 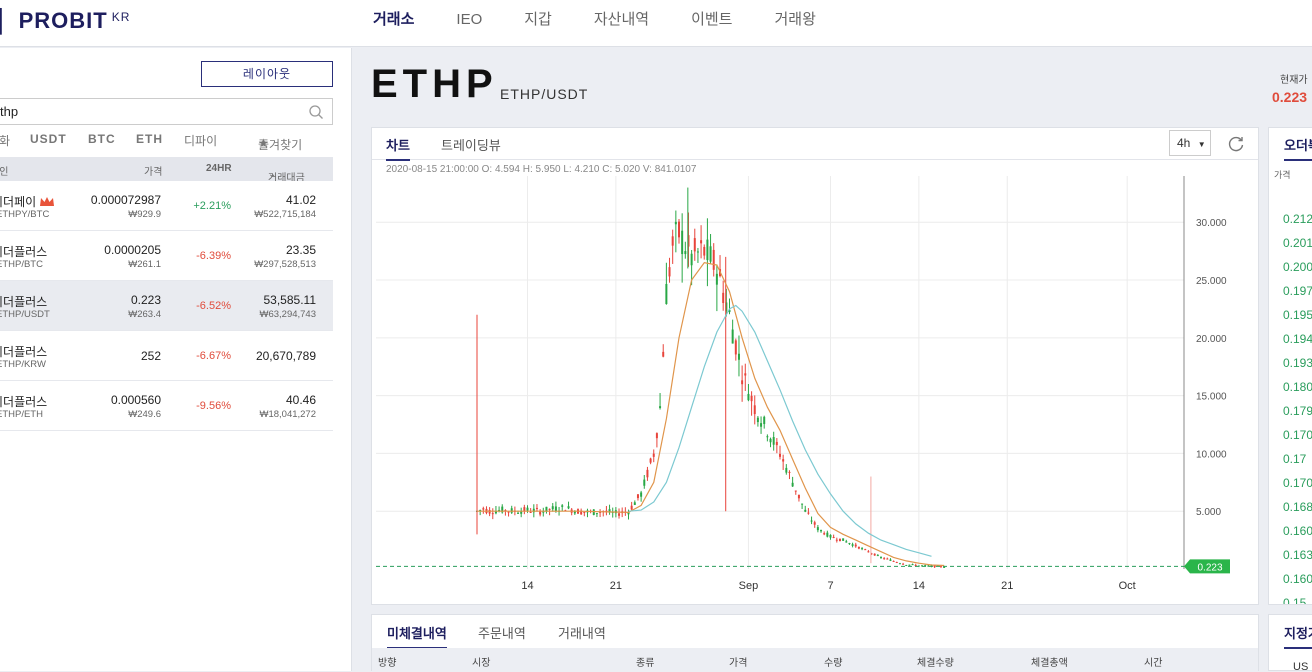 I want to click on col-name: 코인, so click(x=4, y=172).